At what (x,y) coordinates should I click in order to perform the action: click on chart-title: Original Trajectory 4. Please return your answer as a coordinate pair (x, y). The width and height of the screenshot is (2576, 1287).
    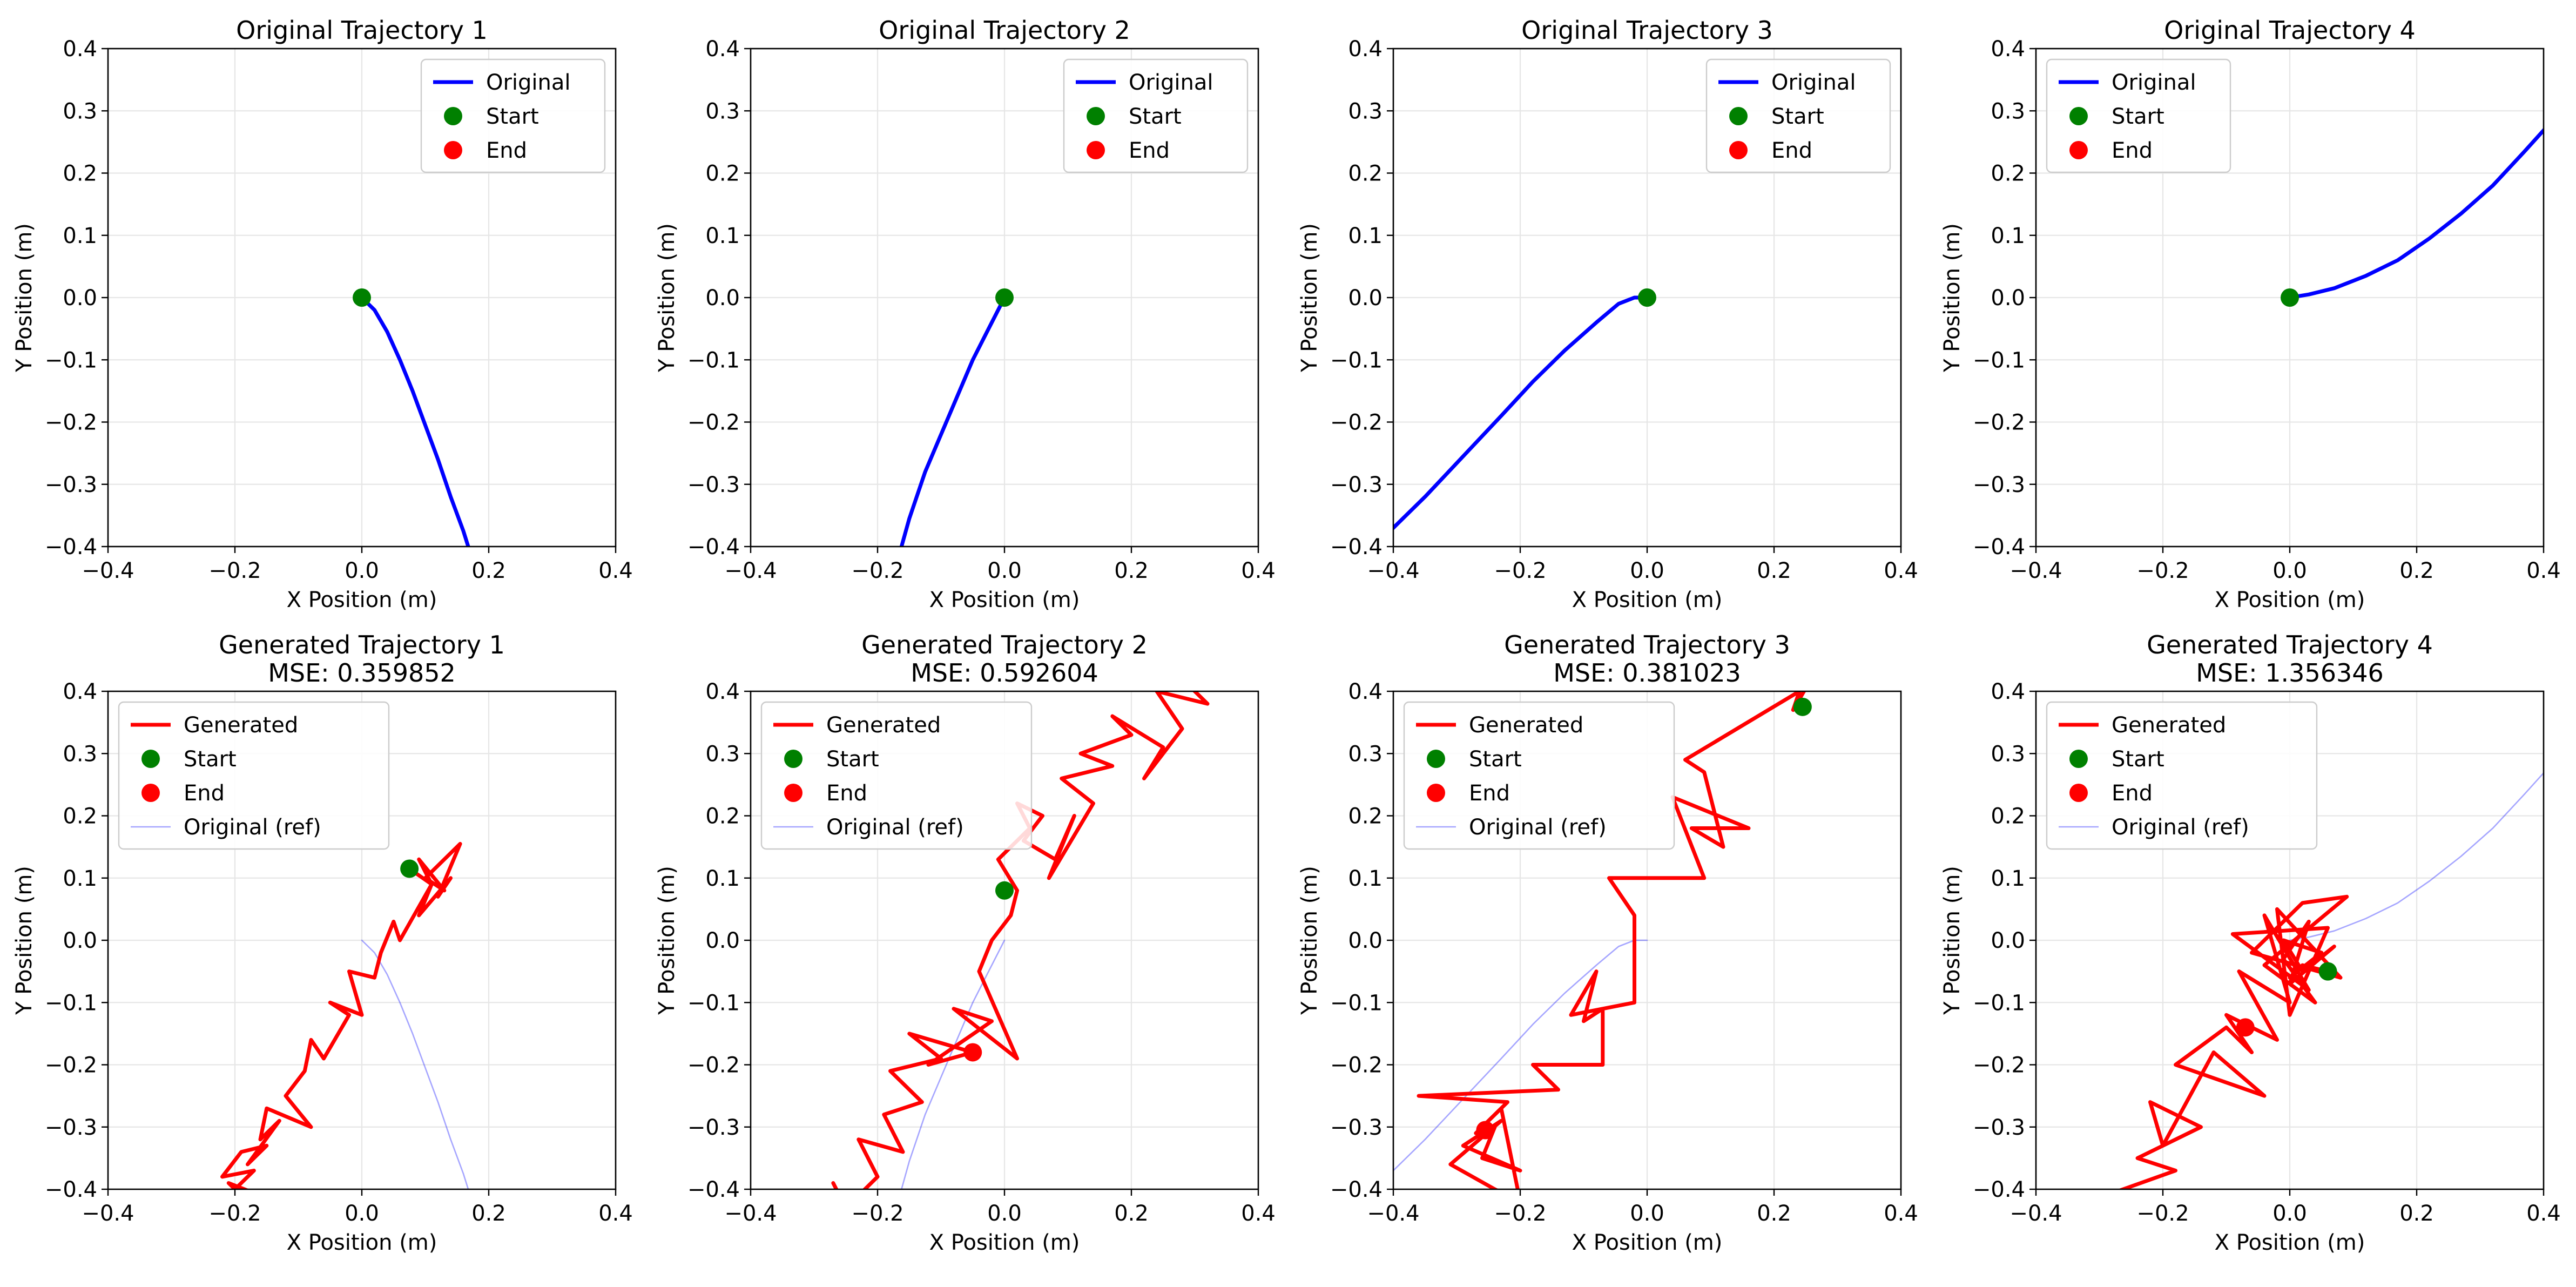
    Looking at the image, I should click on (2290, 31).